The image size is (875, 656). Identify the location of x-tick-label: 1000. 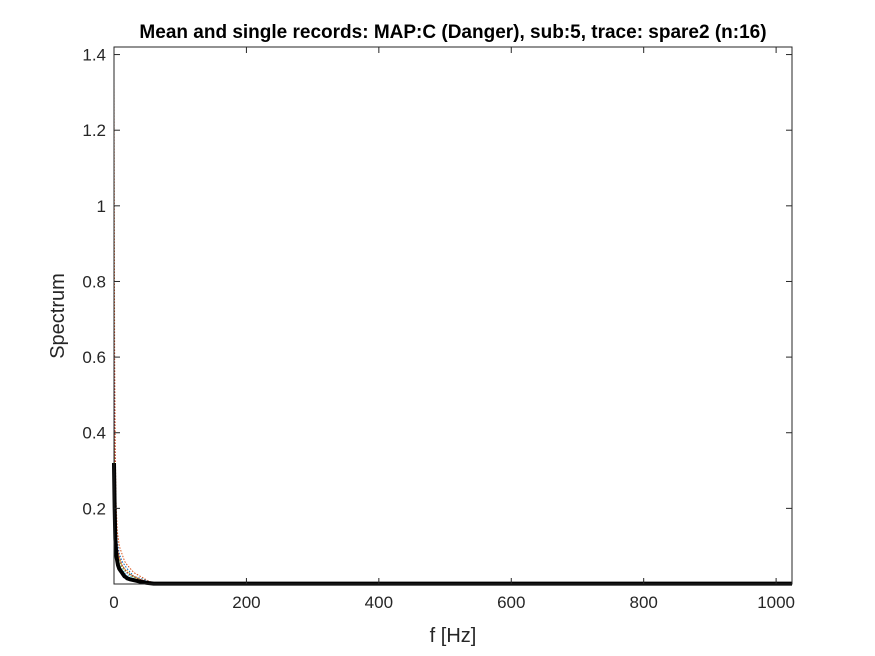
(776, 602).